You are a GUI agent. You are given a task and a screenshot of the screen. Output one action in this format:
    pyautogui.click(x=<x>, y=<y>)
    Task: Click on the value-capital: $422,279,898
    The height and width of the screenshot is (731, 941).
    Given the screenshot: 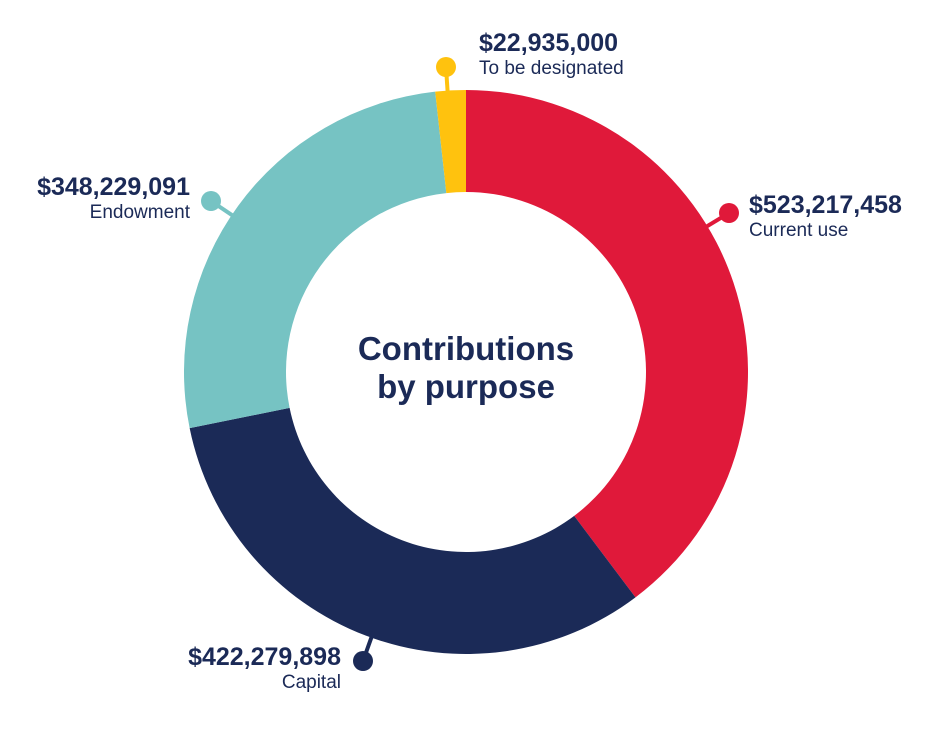 What is the action you would take?
    pyautogui.click(x=264, y=657)
    